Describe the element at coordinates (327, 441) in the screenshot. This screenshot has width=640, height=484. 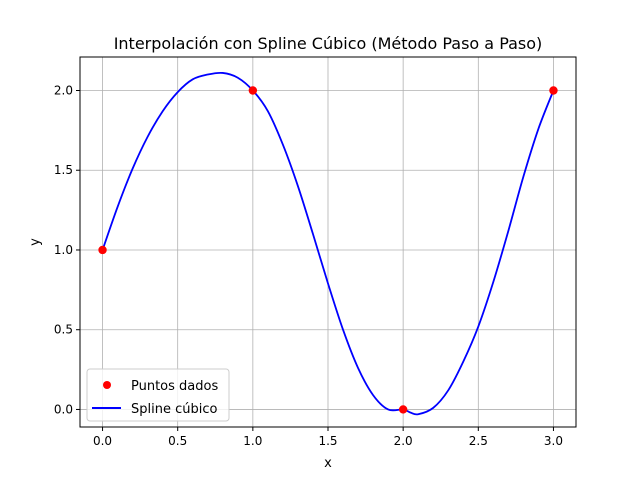
I see `x-tick-label: 1.5` at that location.